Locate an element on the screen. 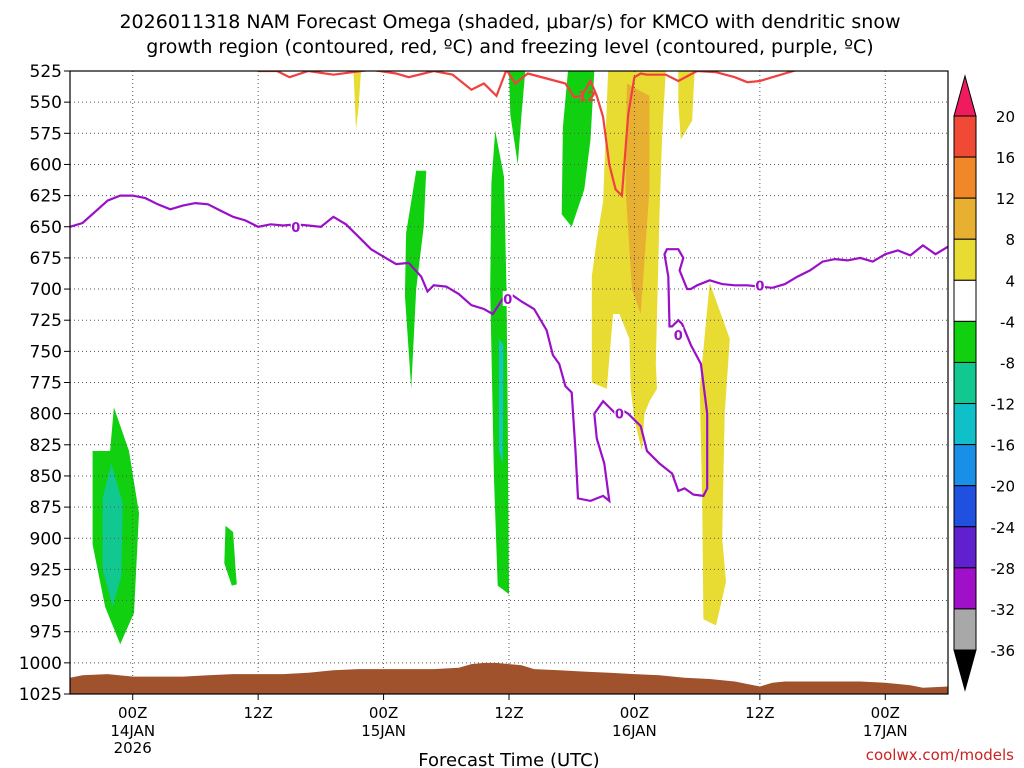  colorbar-label: 4 is located at coordinates (1010, 281).